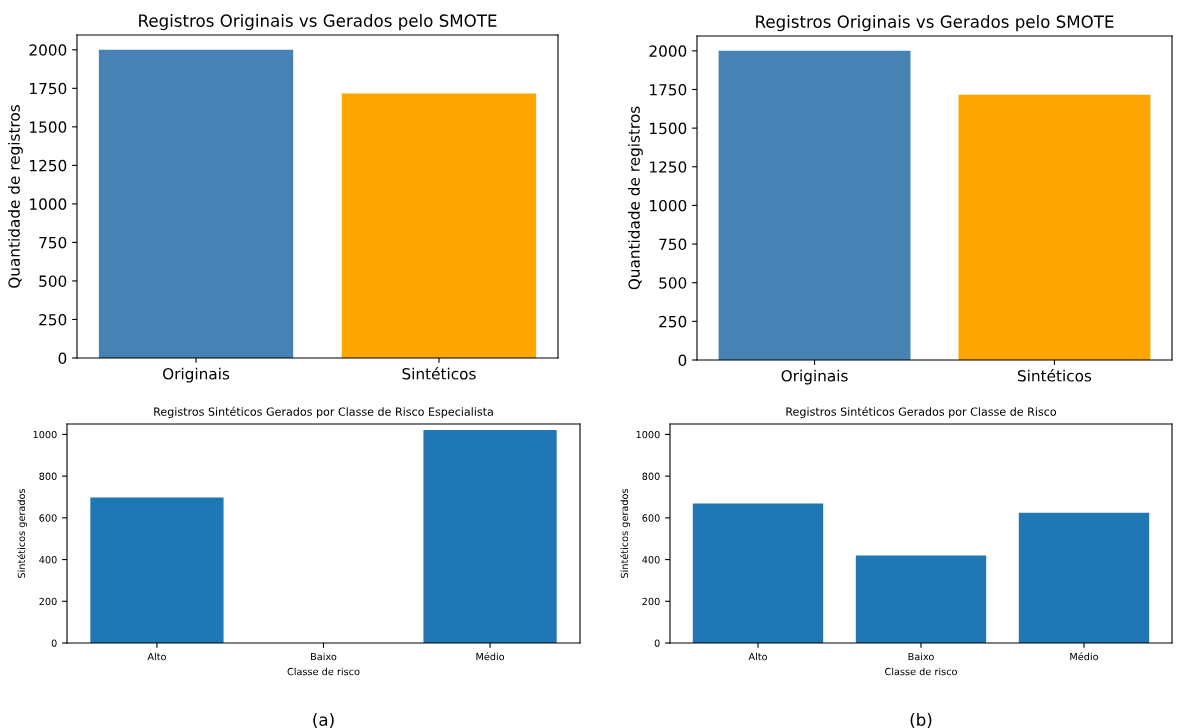 This screenshot has height=728, width=1179. What do you see at coordinates (323, 720) in the screenshot?
I see `text: (a)` at bounding box center [323, 720].